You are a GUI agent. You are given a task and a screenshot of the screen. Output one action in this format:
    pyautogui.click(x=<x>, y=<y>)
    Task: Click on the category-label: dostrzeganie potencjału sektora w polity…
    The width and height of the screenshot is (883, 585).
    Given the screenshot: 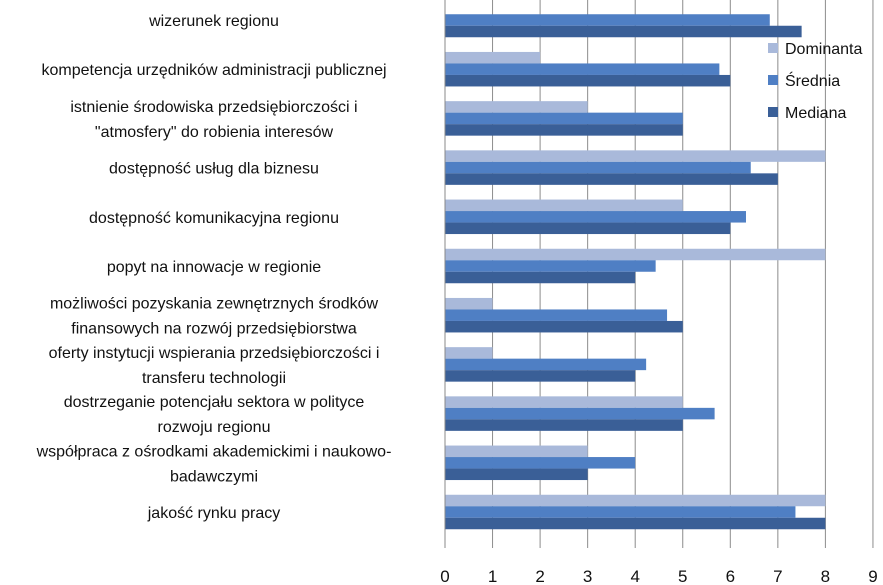 What is the action you would take?
    pyautogui.click(x=214, y=415)
    